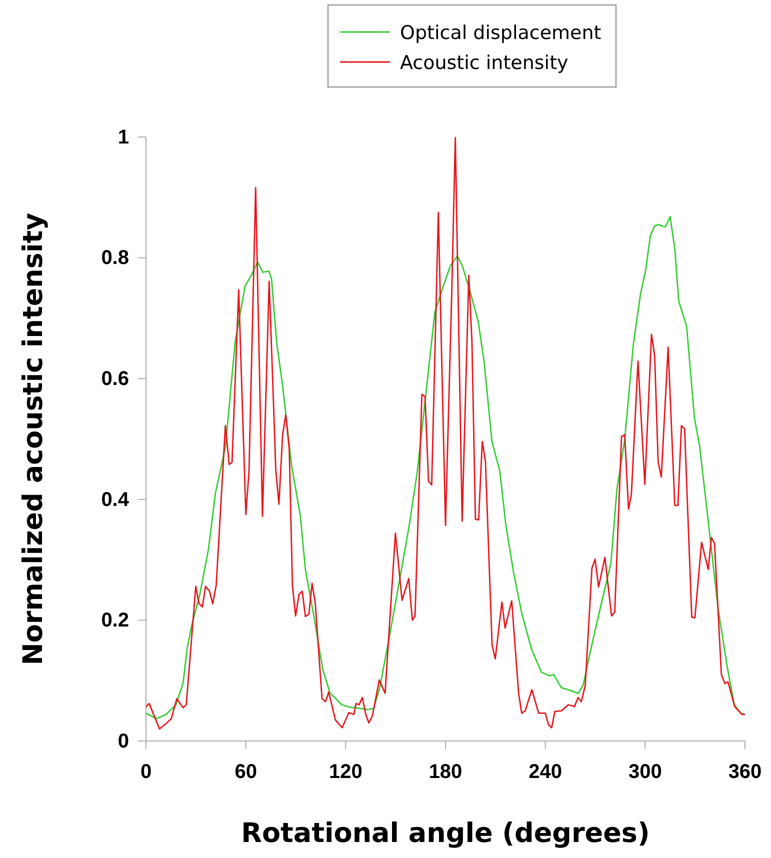  Describe the element at coordinates (123, 741) in the screenshot. I see `y-tick-label: 0` at that location.